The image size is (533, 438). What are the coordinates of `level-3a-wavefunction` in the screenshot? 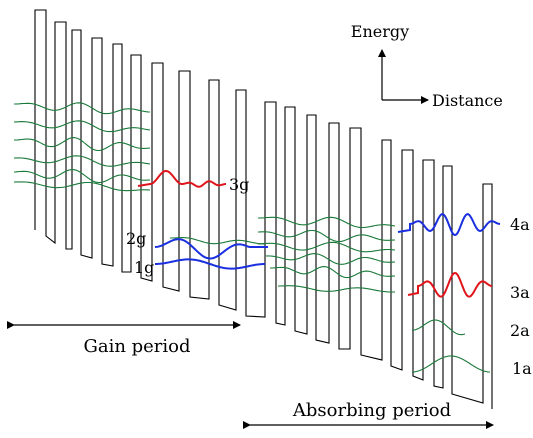 It's located at (450, 284).